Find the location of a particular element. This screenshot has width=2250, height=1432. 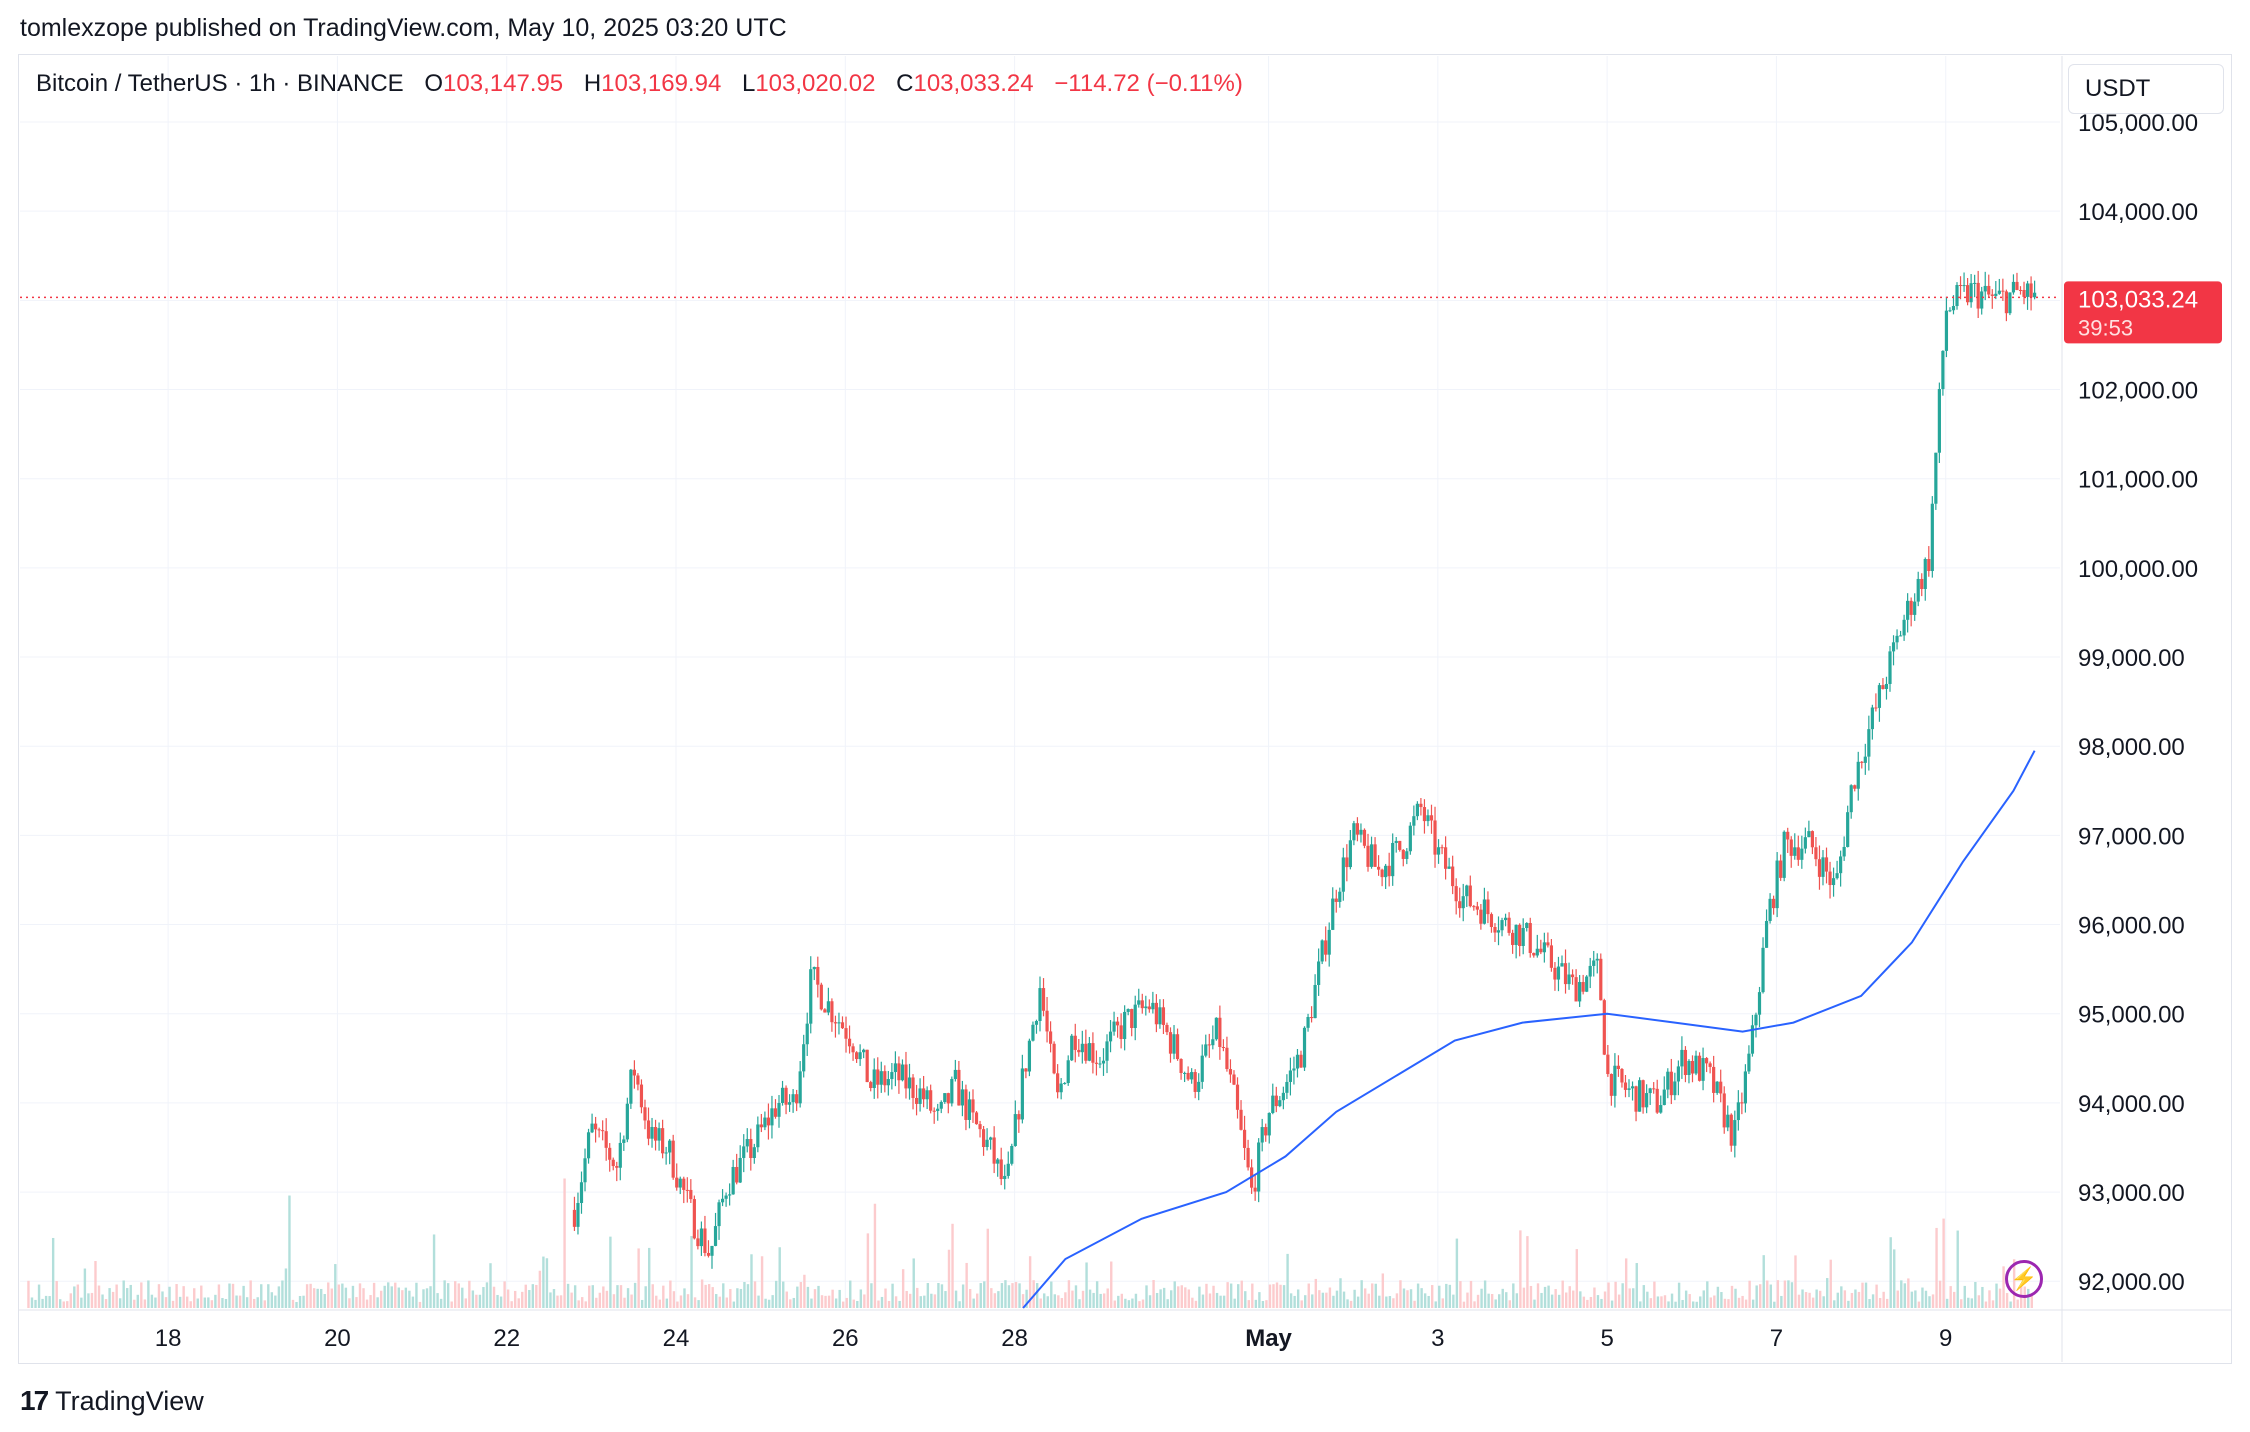

y-tick-label: 93,000.00 is located at coordinates (2131, 1193).